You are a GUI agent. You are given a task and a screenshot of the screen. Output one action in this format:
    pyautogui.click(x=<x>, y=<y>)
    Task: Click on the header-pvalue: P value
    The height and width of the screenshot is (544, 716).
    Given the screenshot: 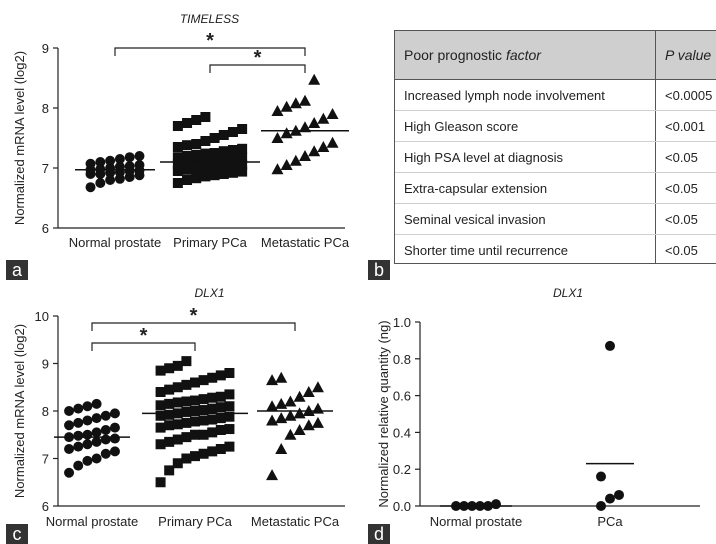 What is the action you would take?
    pyautogui.click(x=686, y=55)
    